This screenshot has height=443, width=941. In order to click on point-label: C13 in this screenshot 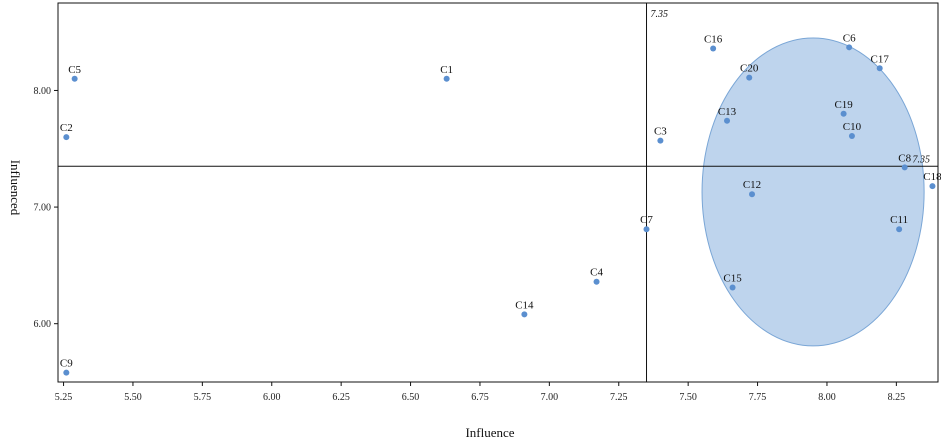, I will do `click(727, 112)`.